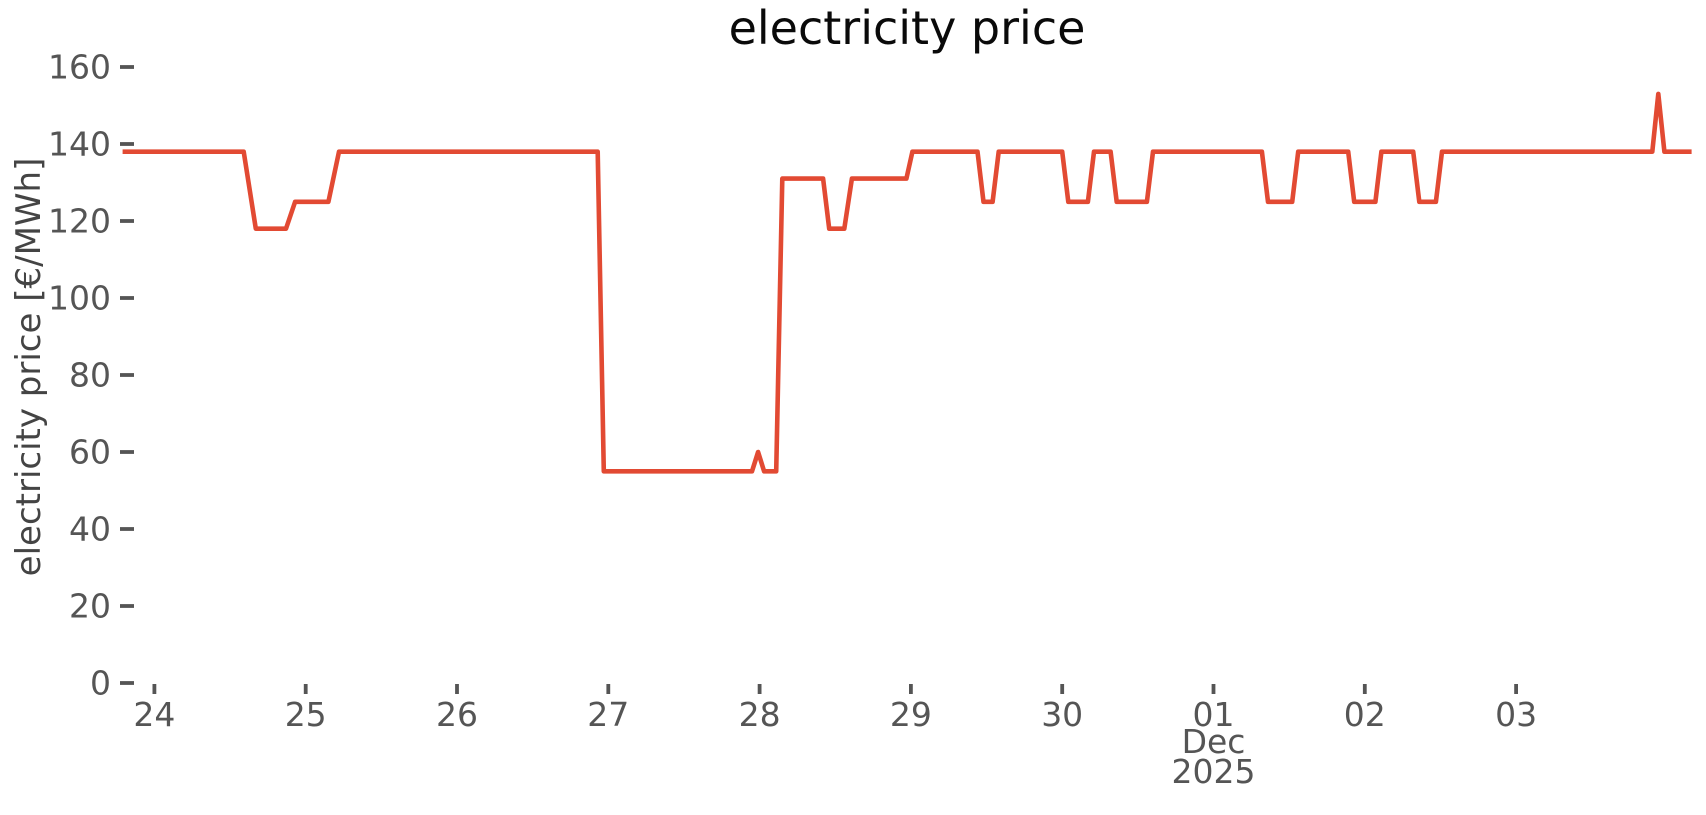 This screenshot has height=815, width=1706. What do you see at coordinates (907, 28) in the screenshot?
I see `chart-title: electricity price` at bounding box center [907, 28].